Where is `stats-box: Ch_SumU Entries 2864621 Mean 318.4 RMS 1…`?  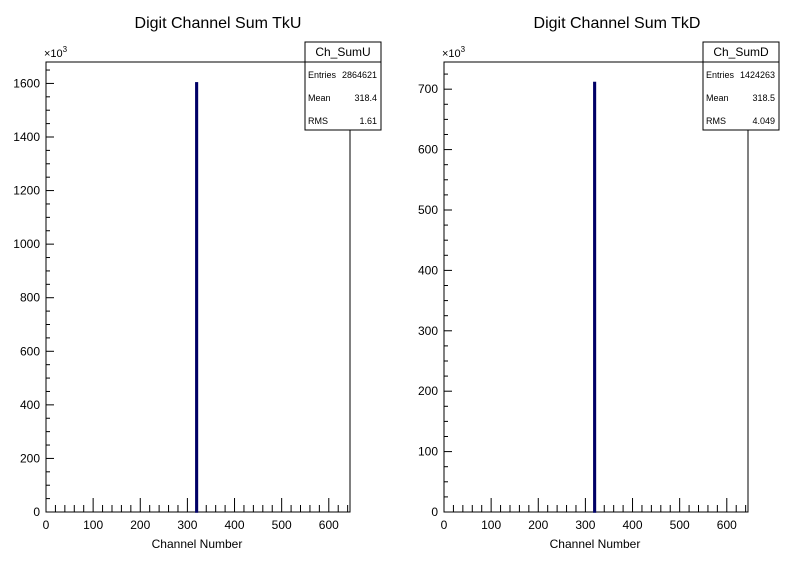
stats-box: Ch_SumU Entries 2864621 Mean 318.4 RMS 1… is located at coordinates (343, 86).